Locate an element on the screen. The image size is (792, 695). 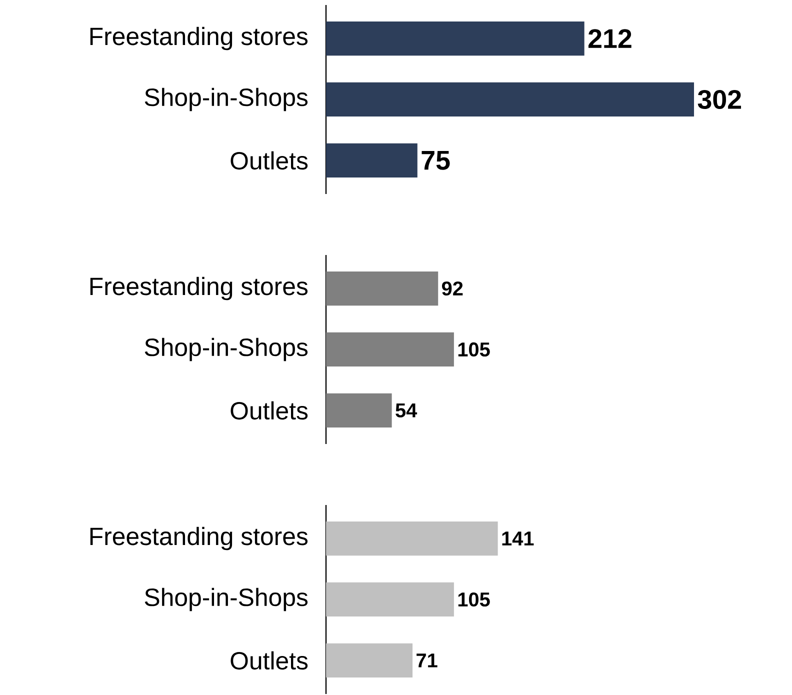
data-label: 75 is located at coordinates (436, 160).